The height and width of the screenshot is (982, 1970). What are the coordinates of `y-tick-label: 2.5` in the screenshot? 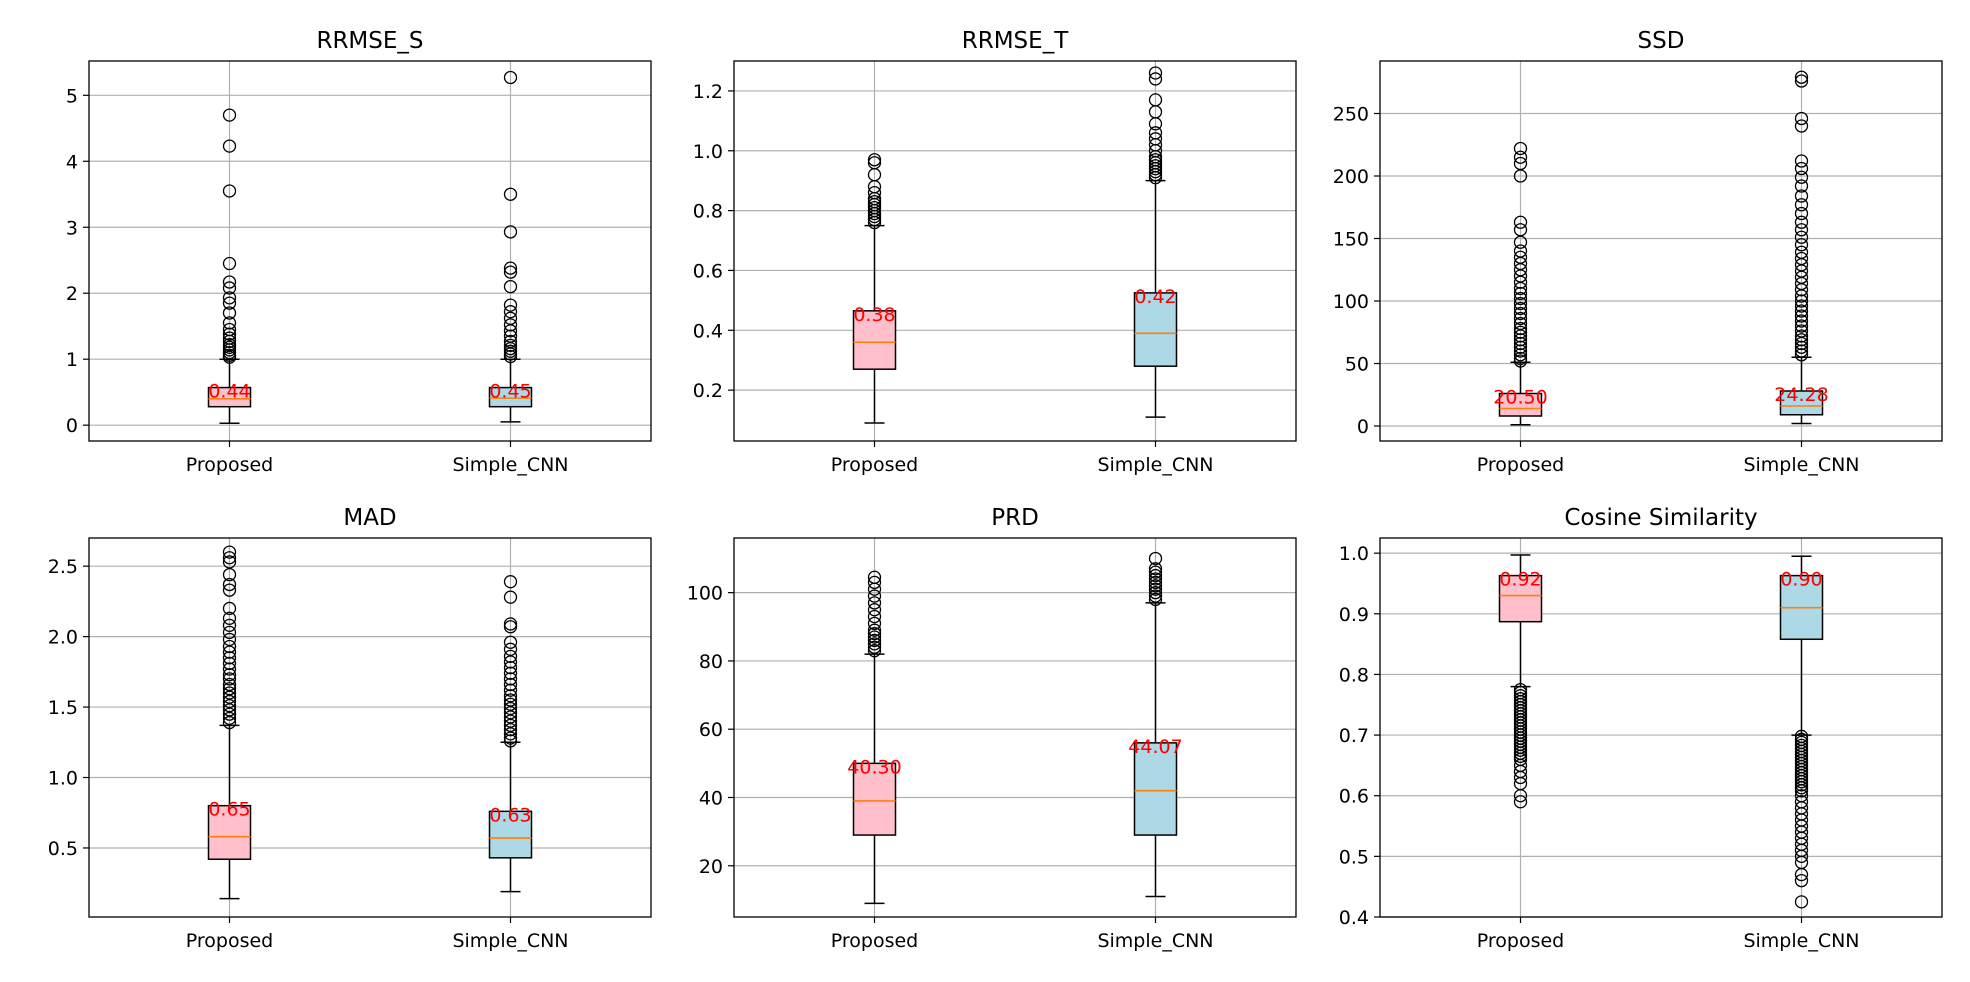 It's located at (63, 567).